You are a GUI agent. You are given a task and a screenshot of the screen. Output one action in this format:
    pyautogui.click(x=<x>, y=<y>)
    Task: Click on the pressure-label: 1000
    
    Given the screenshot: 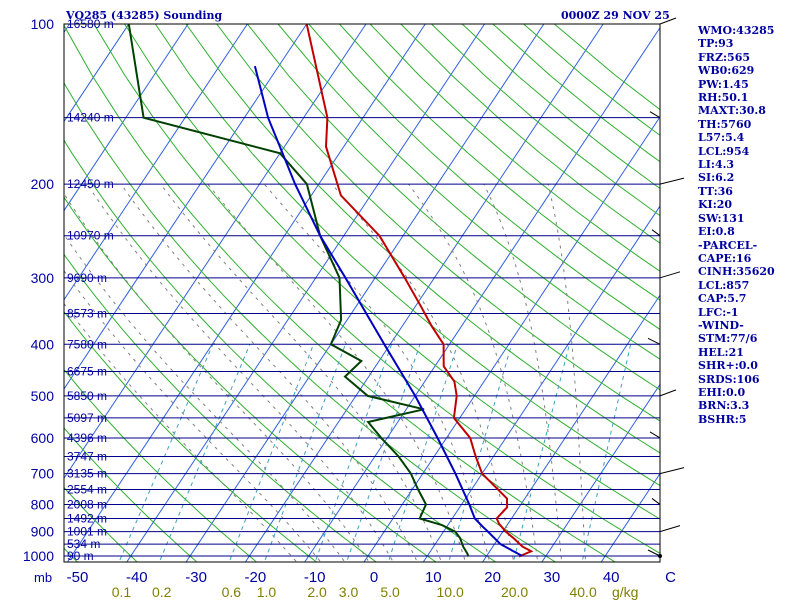 What is the action you would take?
    pyautogui.click(x=38, y=556)
    